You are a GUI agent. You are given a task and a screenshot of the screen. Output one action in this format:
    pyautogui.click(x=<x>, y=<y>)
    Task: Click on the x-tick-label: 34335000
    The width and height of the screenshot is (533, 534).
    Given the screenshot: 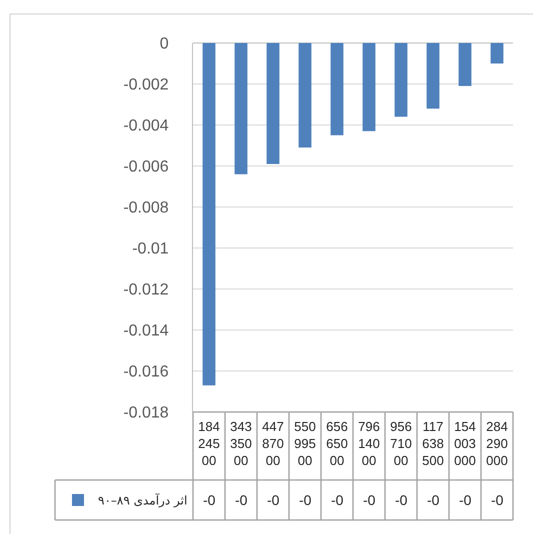 What is the action you would take?
    pyautogui.click(x=241, y=443)
    